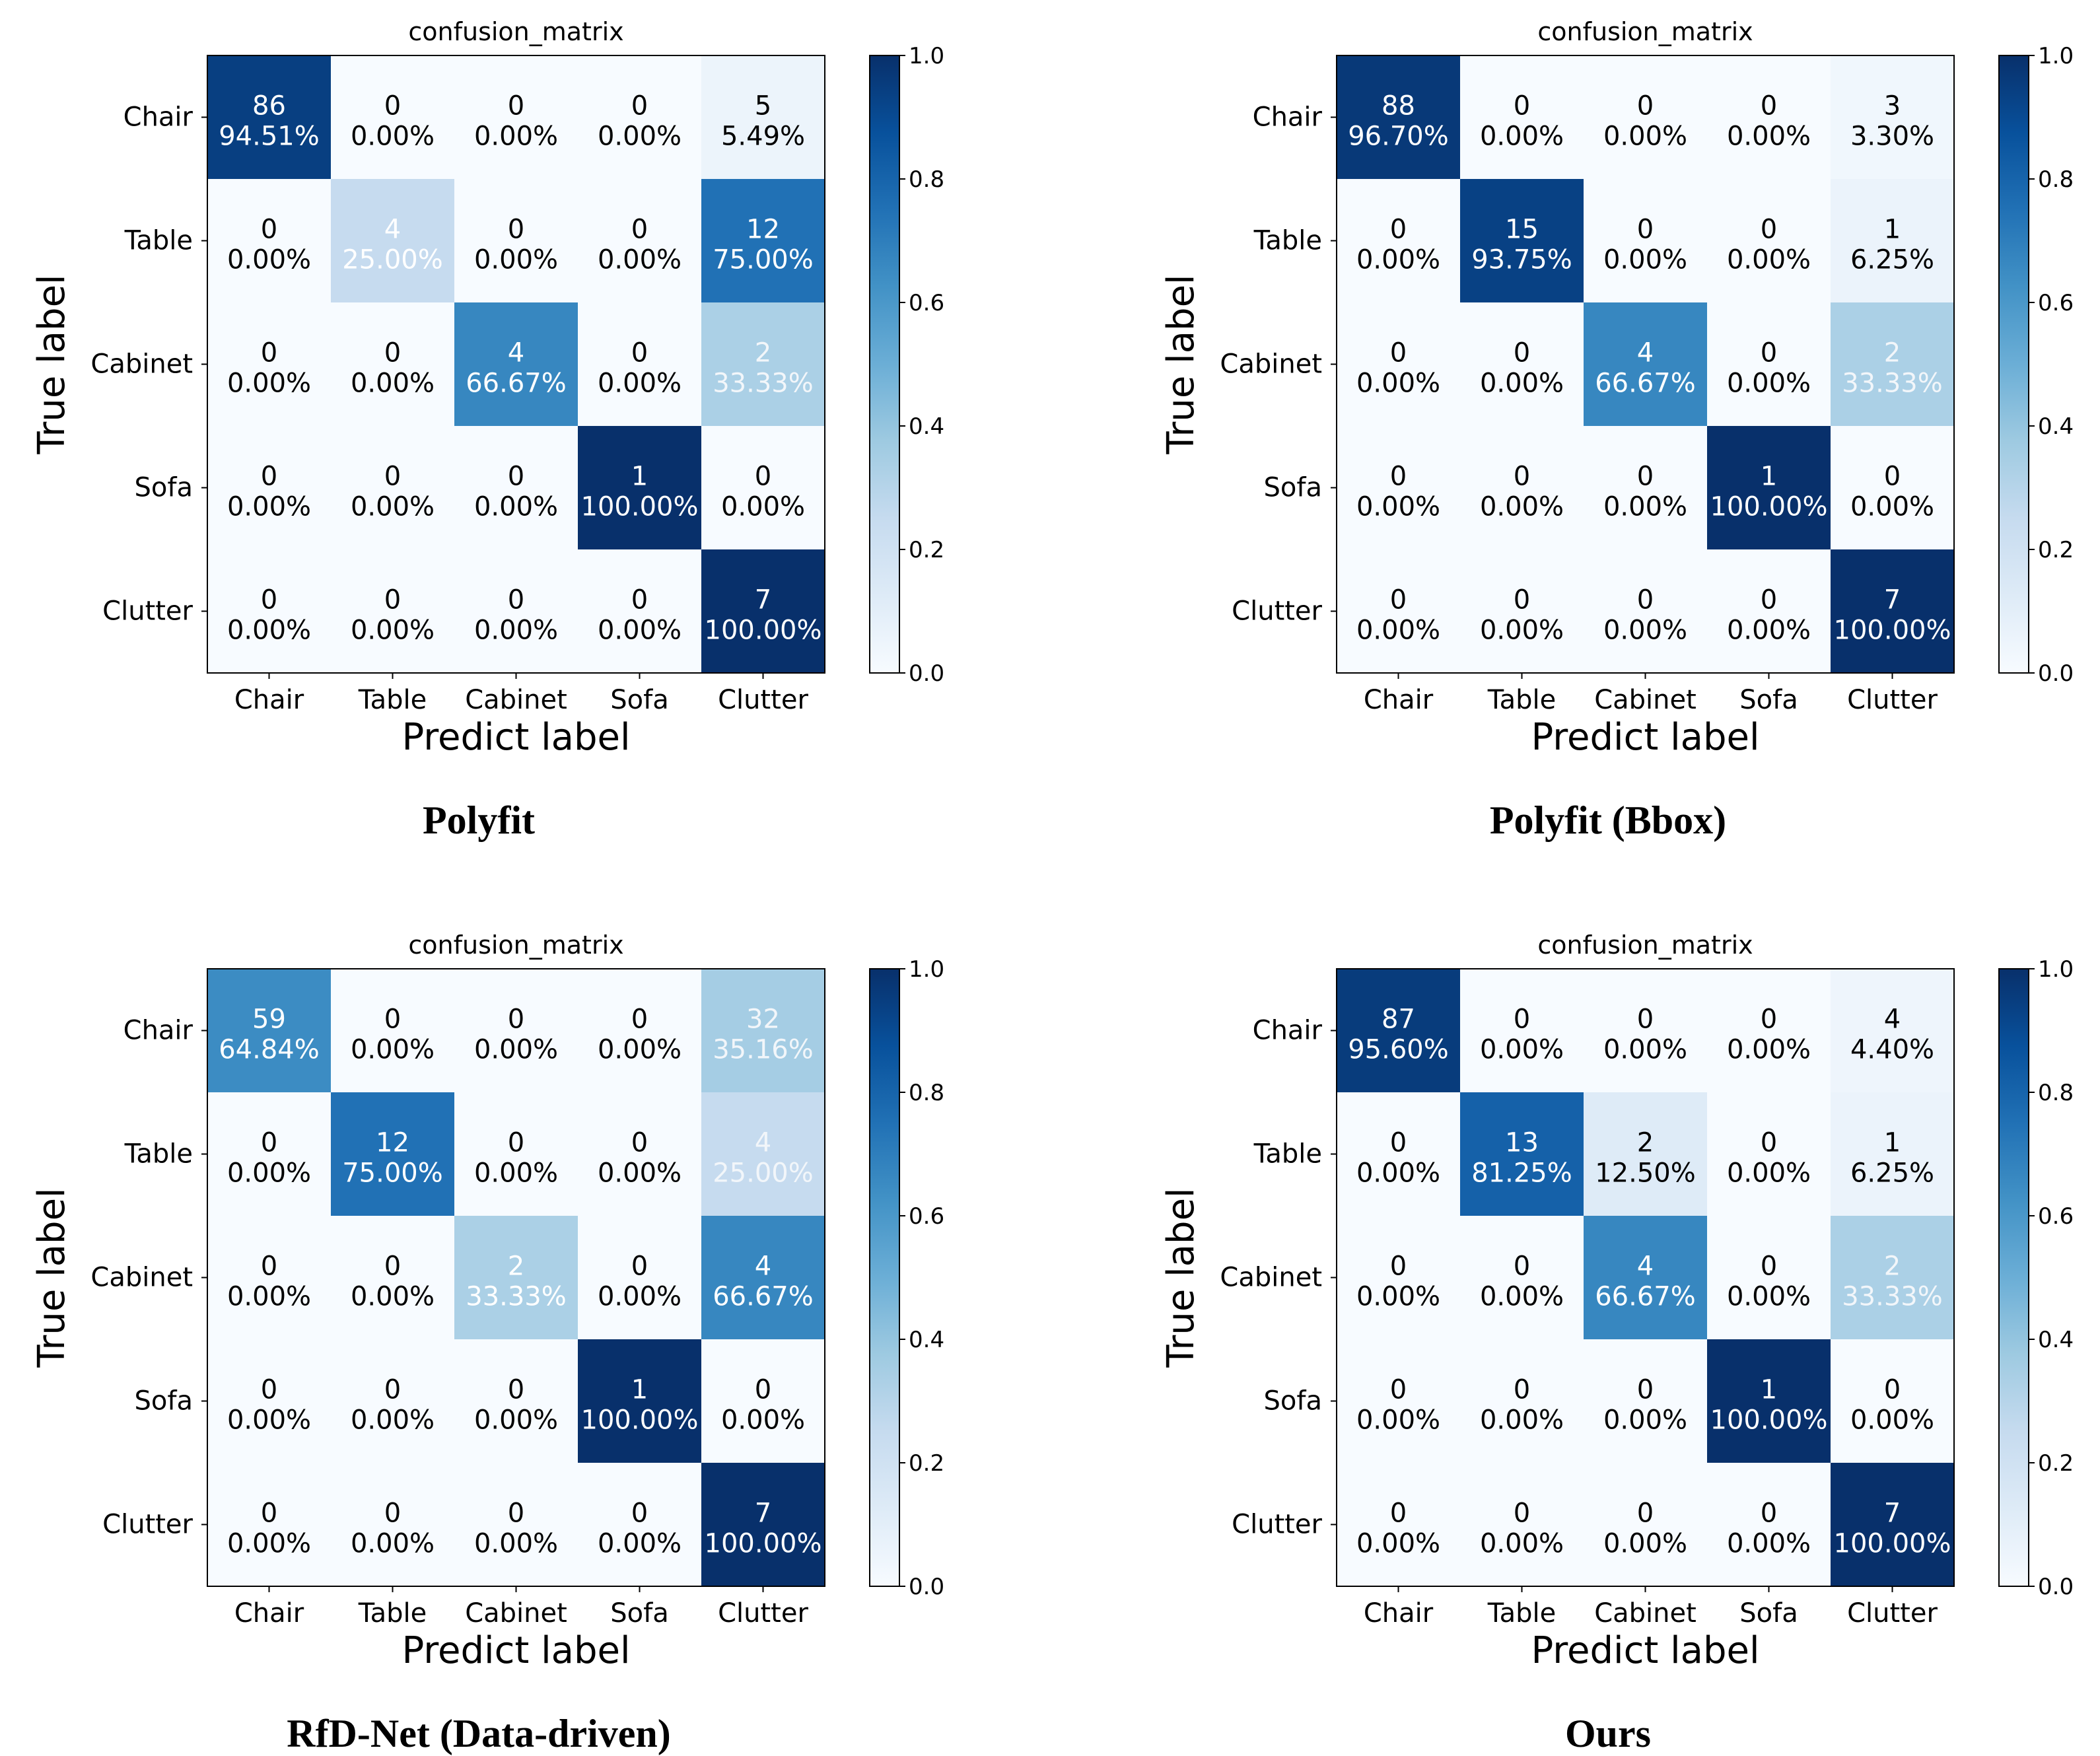 This screenshot has width=2100, height=1756. I want to click on cell-percent-label: 25.00%, so click(763, 1173).